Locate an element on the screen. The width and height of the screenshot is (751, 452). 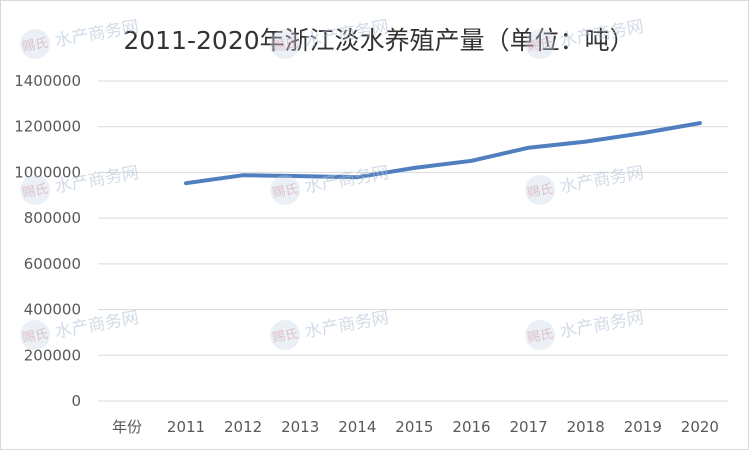
chart-title: 2011-2020年浙江淡水养殖产量（单位：吨） is located at coordinates (378, 40).